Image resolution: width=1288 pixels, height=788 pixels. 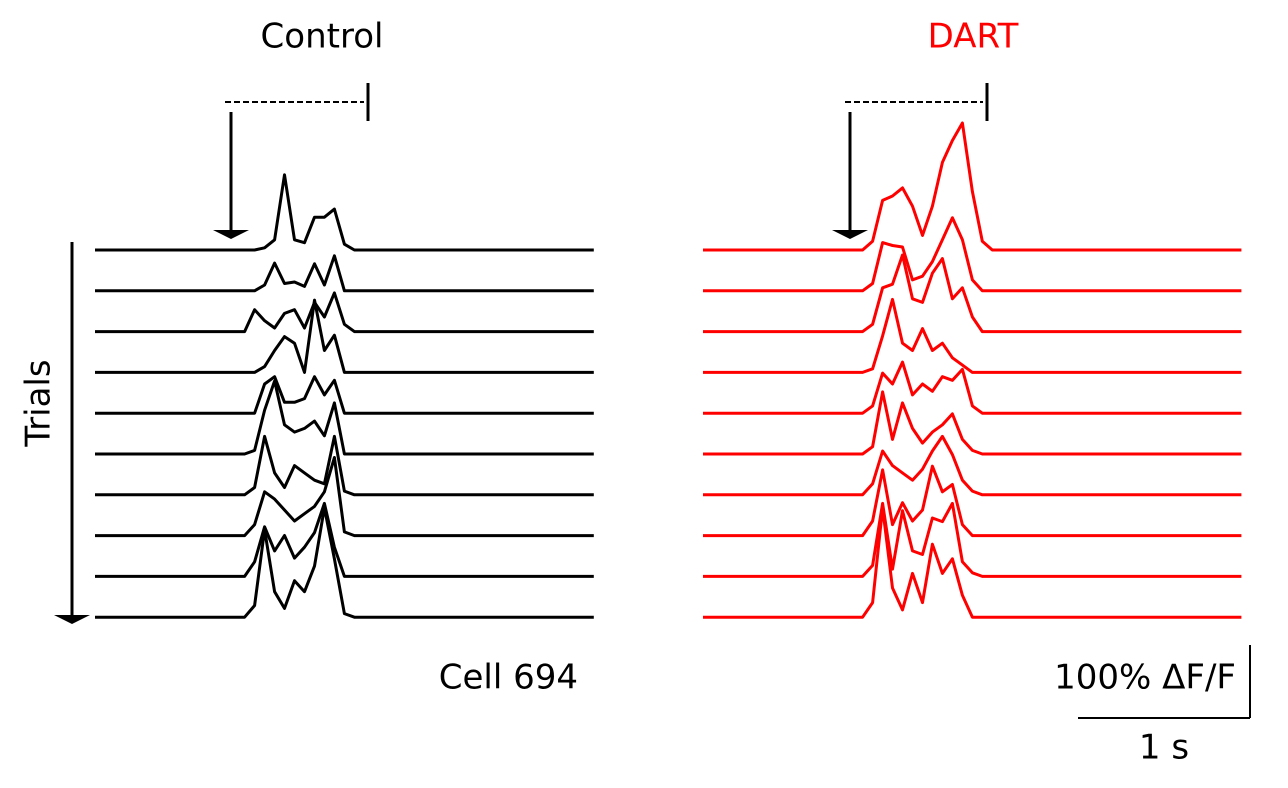 What do you see at coordinates (72, 433) in the screenshot?
I see `trials-arrow` at bounding box center [72, 433].